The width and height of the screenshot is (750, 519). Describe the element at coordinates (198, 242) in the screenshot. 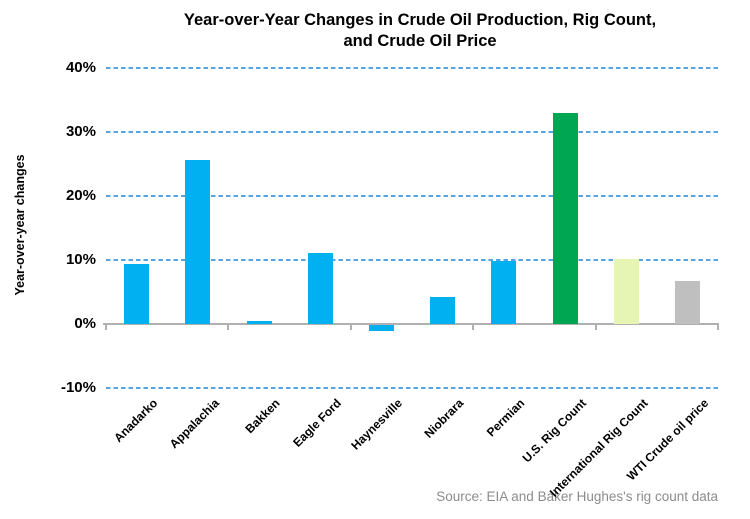

I see `bar-appalachia` at that location.